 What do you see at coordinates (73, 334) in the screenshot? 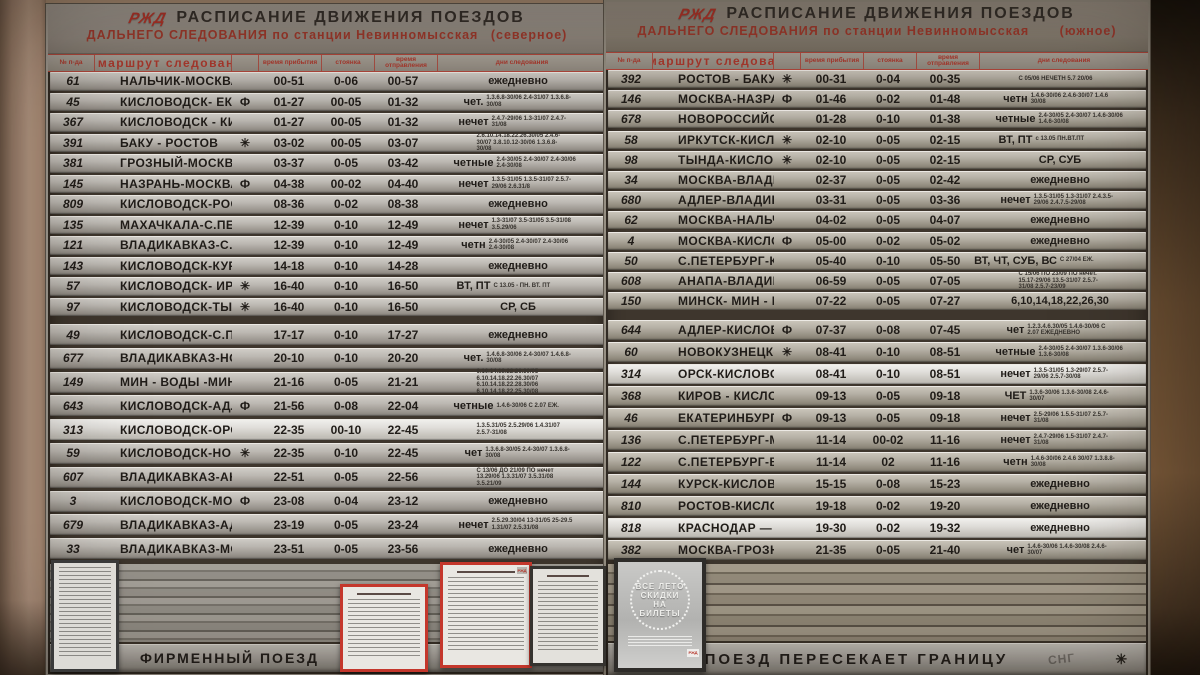
I see `cell-train-number: 49` at bounding box center [73, 334].